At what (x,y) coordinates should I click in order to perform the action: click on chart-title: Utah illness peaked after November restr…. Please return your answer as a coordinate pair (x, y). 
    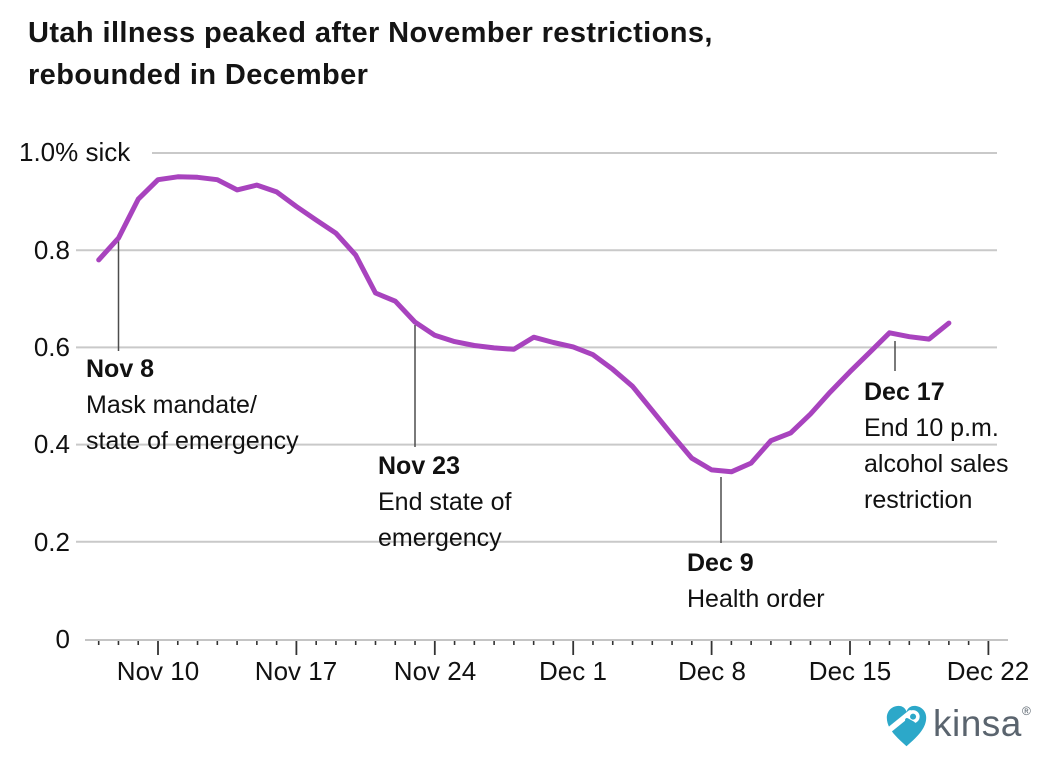
    Looking at the image, I should click on (370, 54).